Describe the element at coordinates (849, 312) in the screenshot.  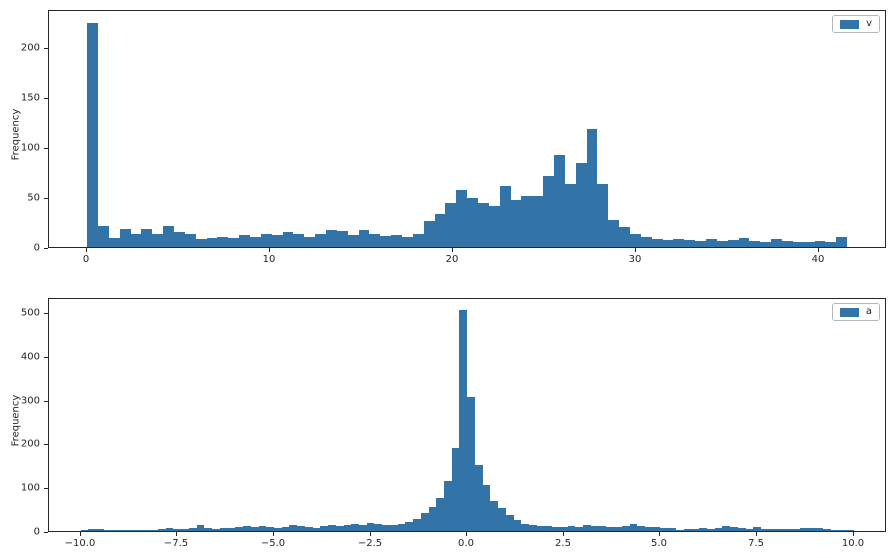
I see `legend-swatch-a` at that location.